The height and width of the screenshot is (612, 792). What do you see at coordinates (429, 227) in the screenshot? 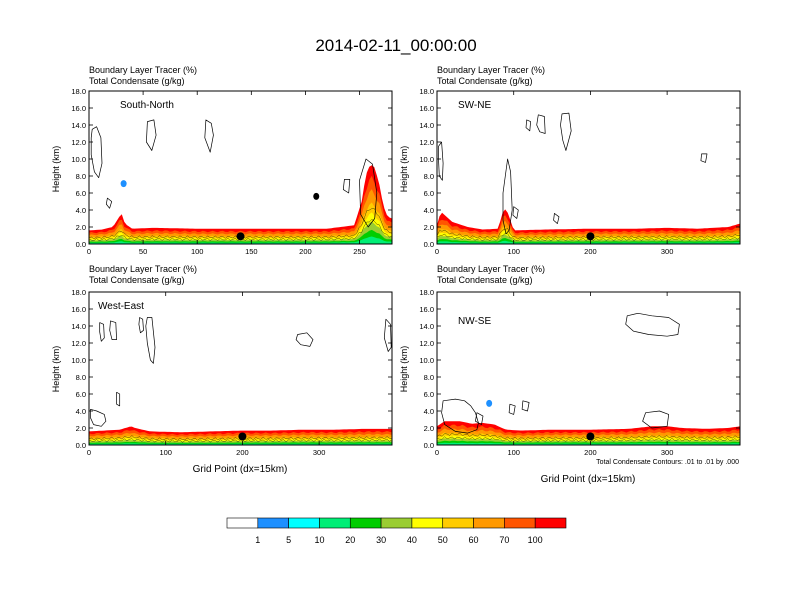
I see `panel-sw-ne-ytick-label-1: 2.0` at bounding box center [429, 227].